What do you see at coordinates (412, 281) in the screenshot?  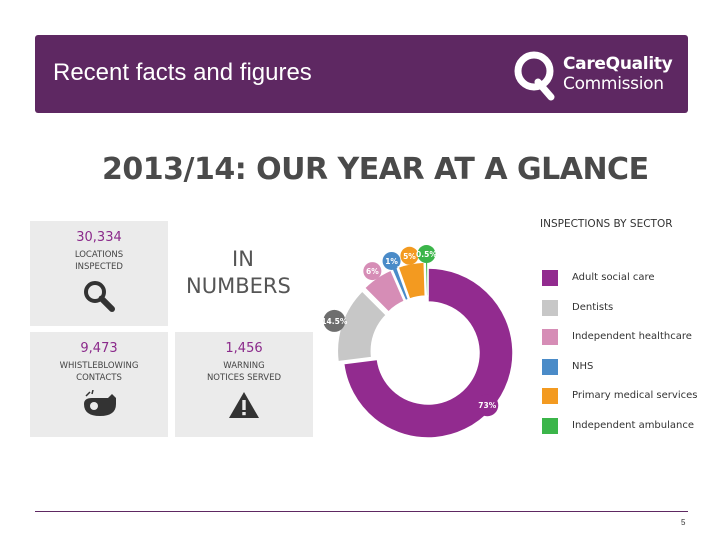 I see `donut-slice-primary-medical-services` at bounding box center [412, 281].